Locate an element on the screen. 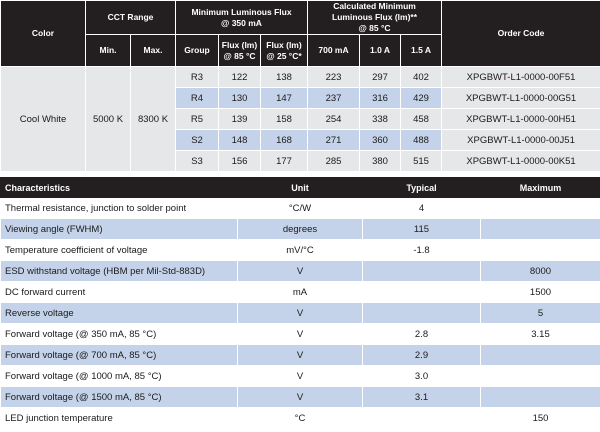 The image size is (600, 432). group-cell: S2 is located at coordinates (197, 140).